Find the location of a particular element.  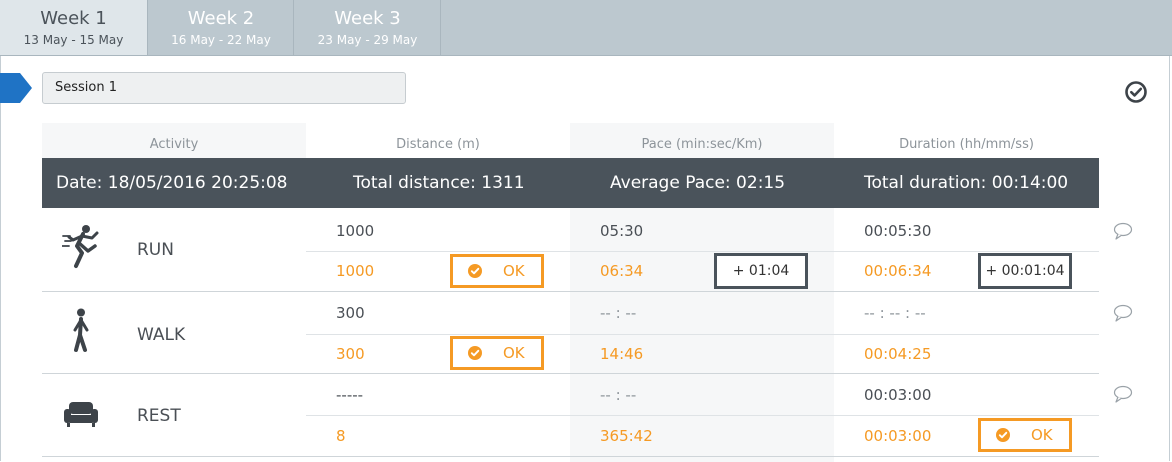

tab-week-2: Week 2 16 May - 22 May is located at coordinates (221, 27).